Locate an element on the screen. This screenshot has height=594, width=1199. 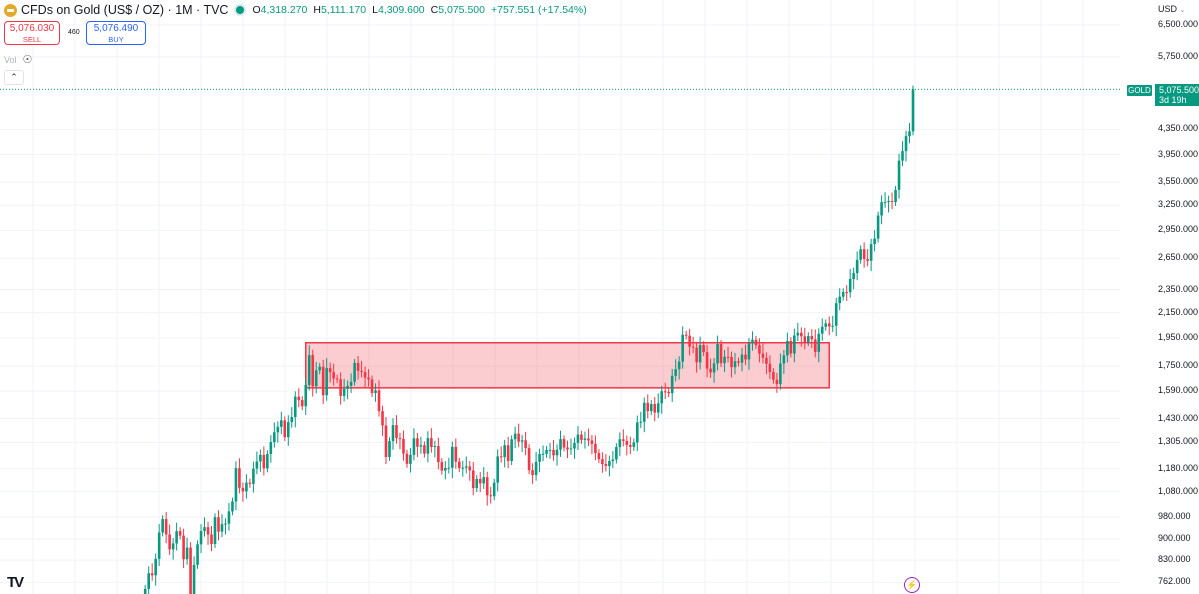
spread-value: 460 is located at coordinates (74, 32).